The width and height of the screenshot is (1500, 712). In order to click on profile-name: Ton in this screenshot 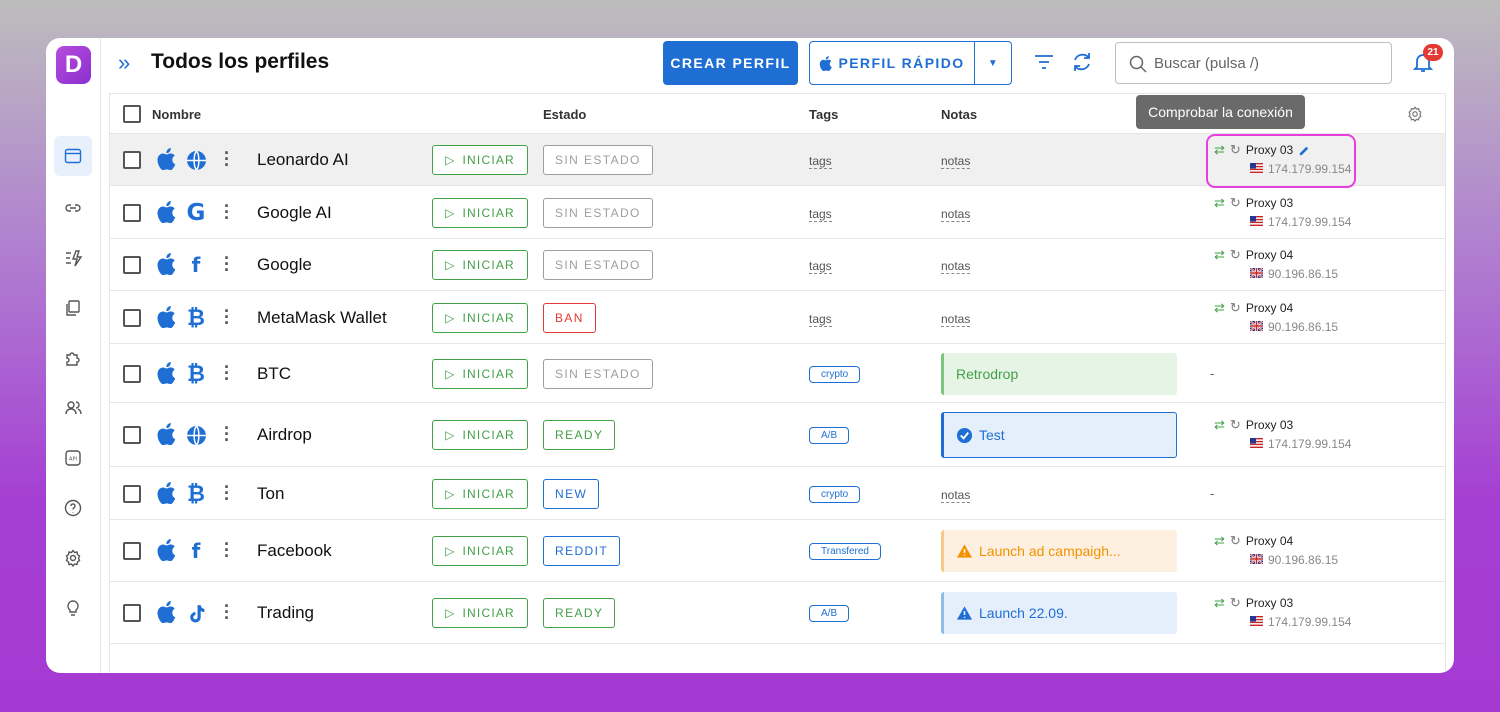, I will do `click(271, 493)`.